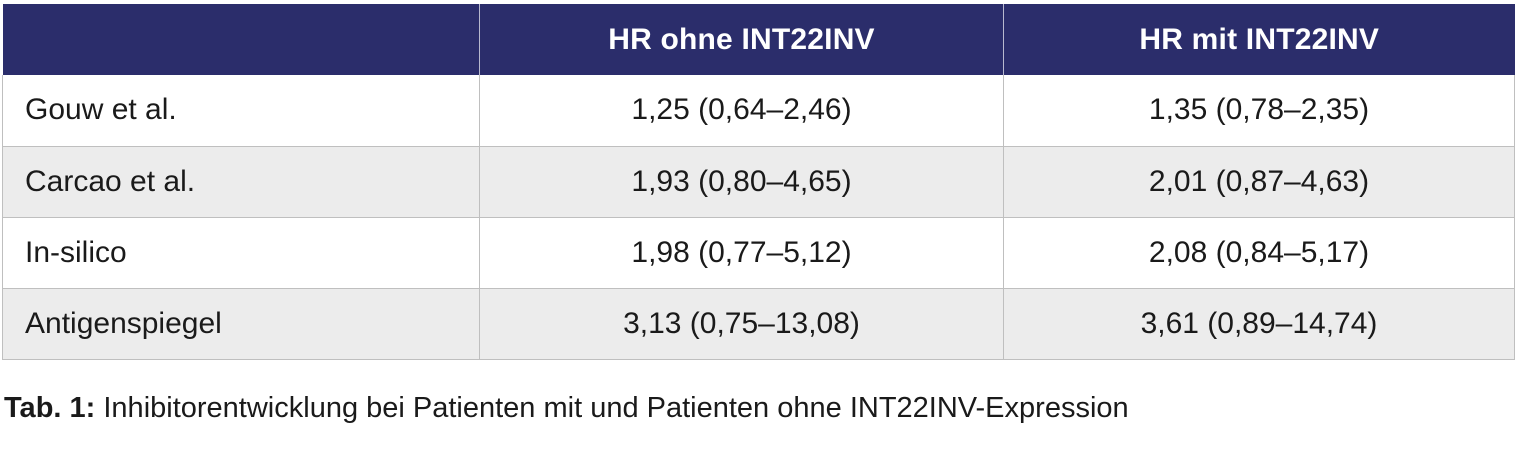 This screenshot has width=1516, height=460. What do you see at coordinates (241, 39) in the screenshot?
I see `header-study` at bounding box center [241, 39].